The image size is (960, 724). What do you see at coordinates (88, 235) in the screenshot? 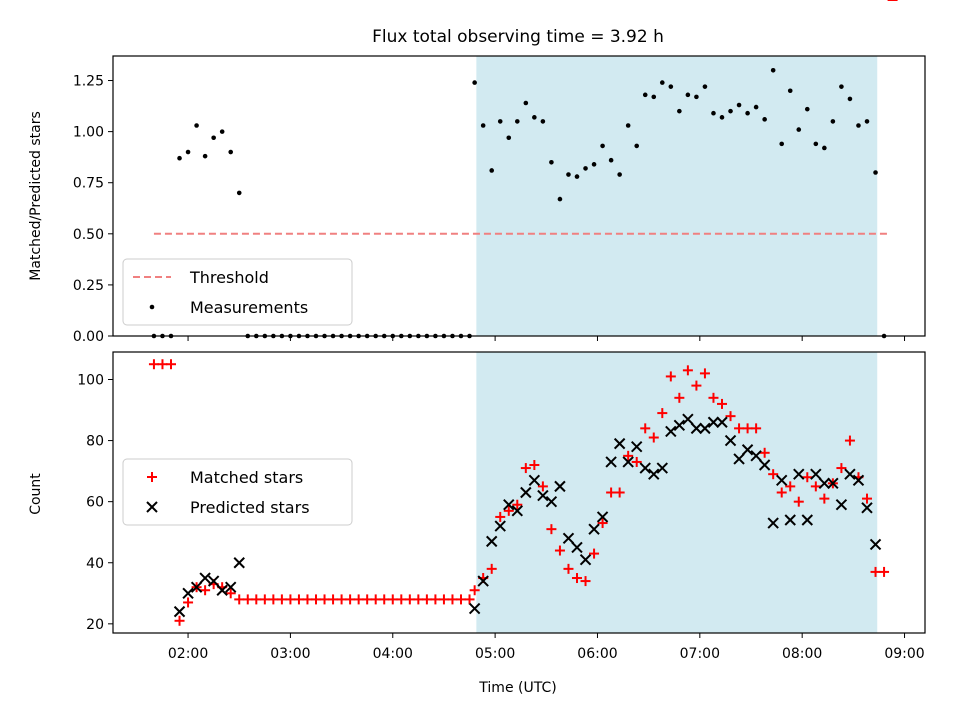
I see `y-tick-label: 0.50` at bounding box center [88, 235].